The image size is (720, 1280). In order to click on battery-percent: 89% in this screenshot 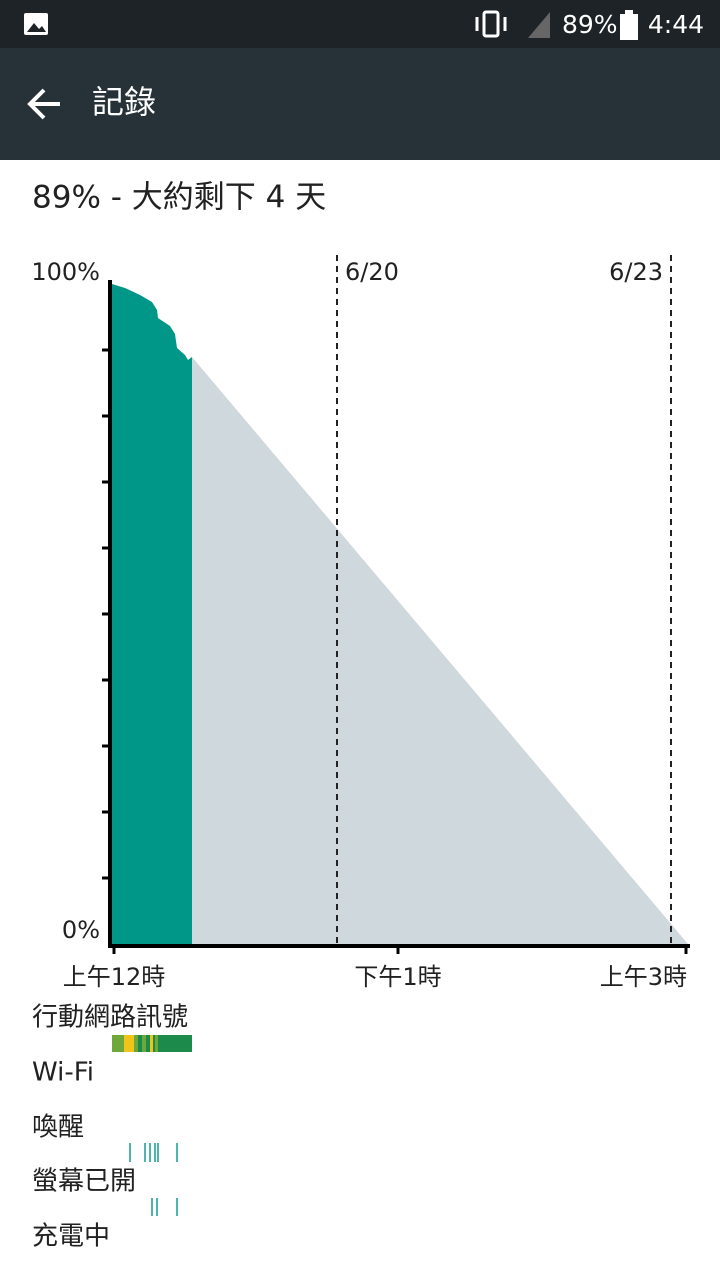, I will do `click(590, 24)`.